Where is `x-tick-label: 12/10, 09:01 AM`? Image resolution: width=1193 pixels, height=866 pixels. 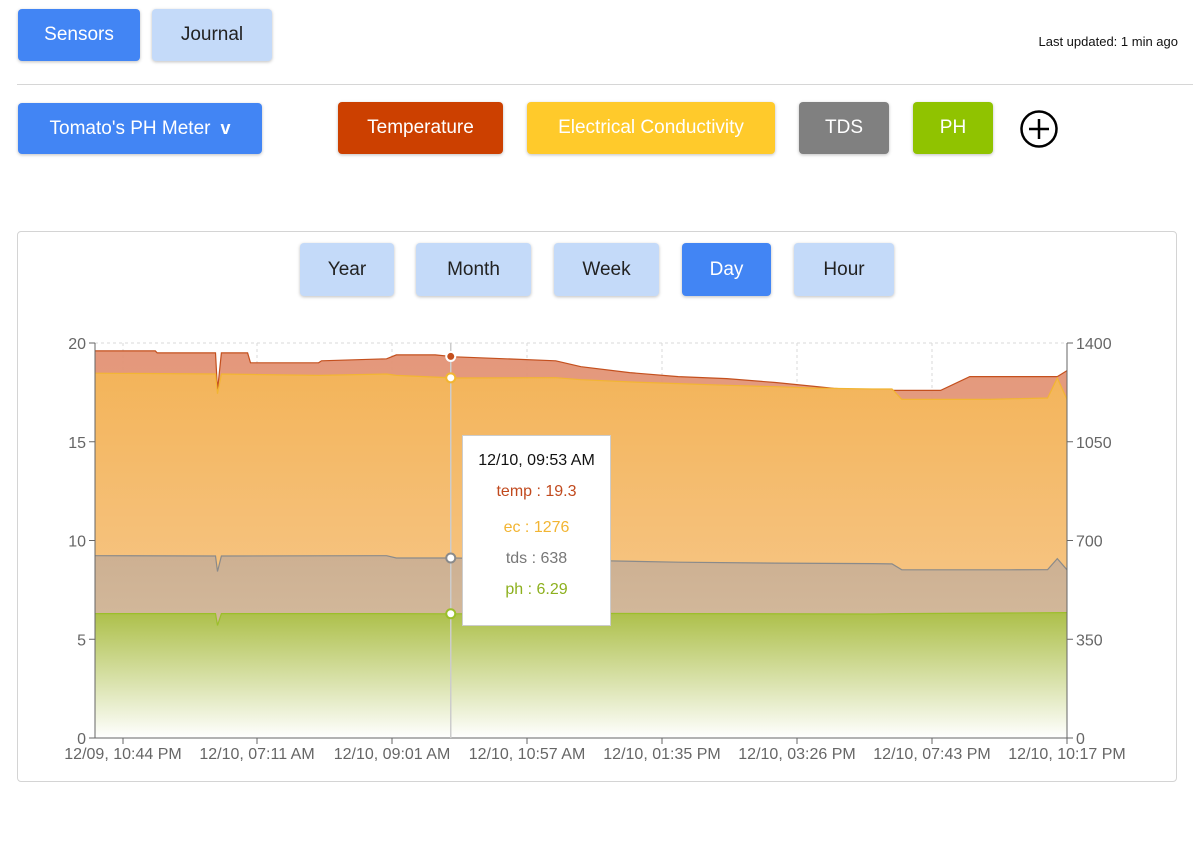
x-tick-label: 12/10, 09:01 AM is located at coordinates (392, 754).